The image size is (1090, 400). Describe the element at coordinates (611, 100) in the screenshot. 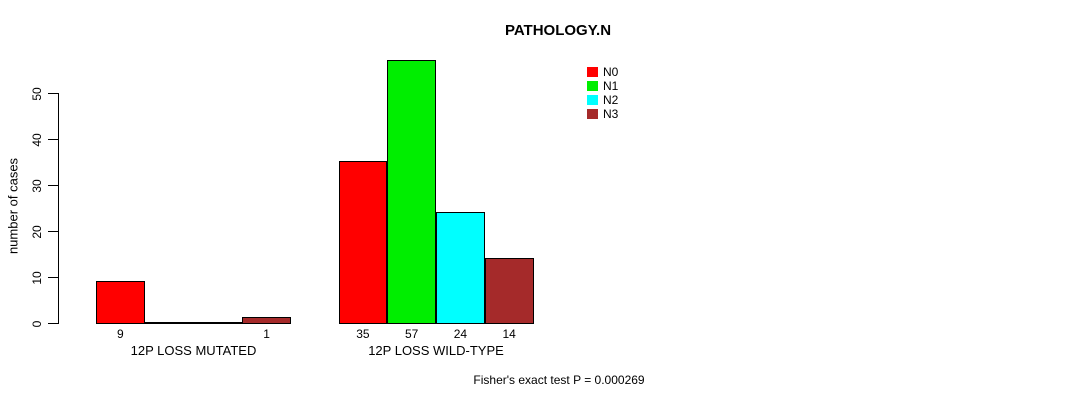

I see `legend-label: N2` at that location.